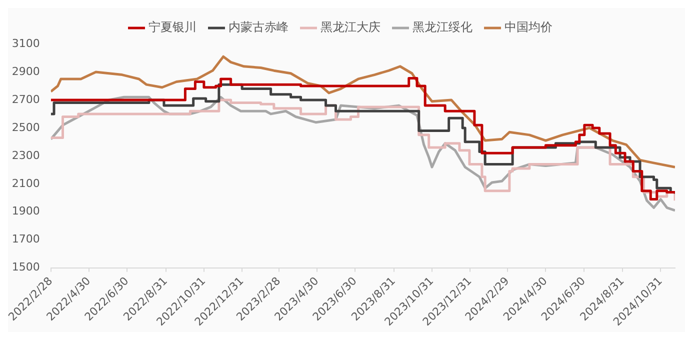 The height and width of the screenshot is (340, 693). Describe the element at coordinates (26, 127) in the screenshot. I see `y-tick-label: 2500` at that location.